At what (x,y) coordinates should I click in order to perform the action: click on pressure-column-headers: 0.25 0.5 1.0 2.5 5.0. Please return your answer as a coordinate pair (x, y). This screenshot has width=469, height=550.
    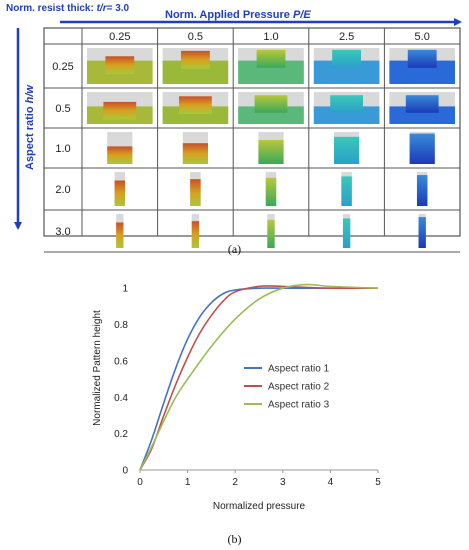
    Looking at the image, I should click on (269, 37).